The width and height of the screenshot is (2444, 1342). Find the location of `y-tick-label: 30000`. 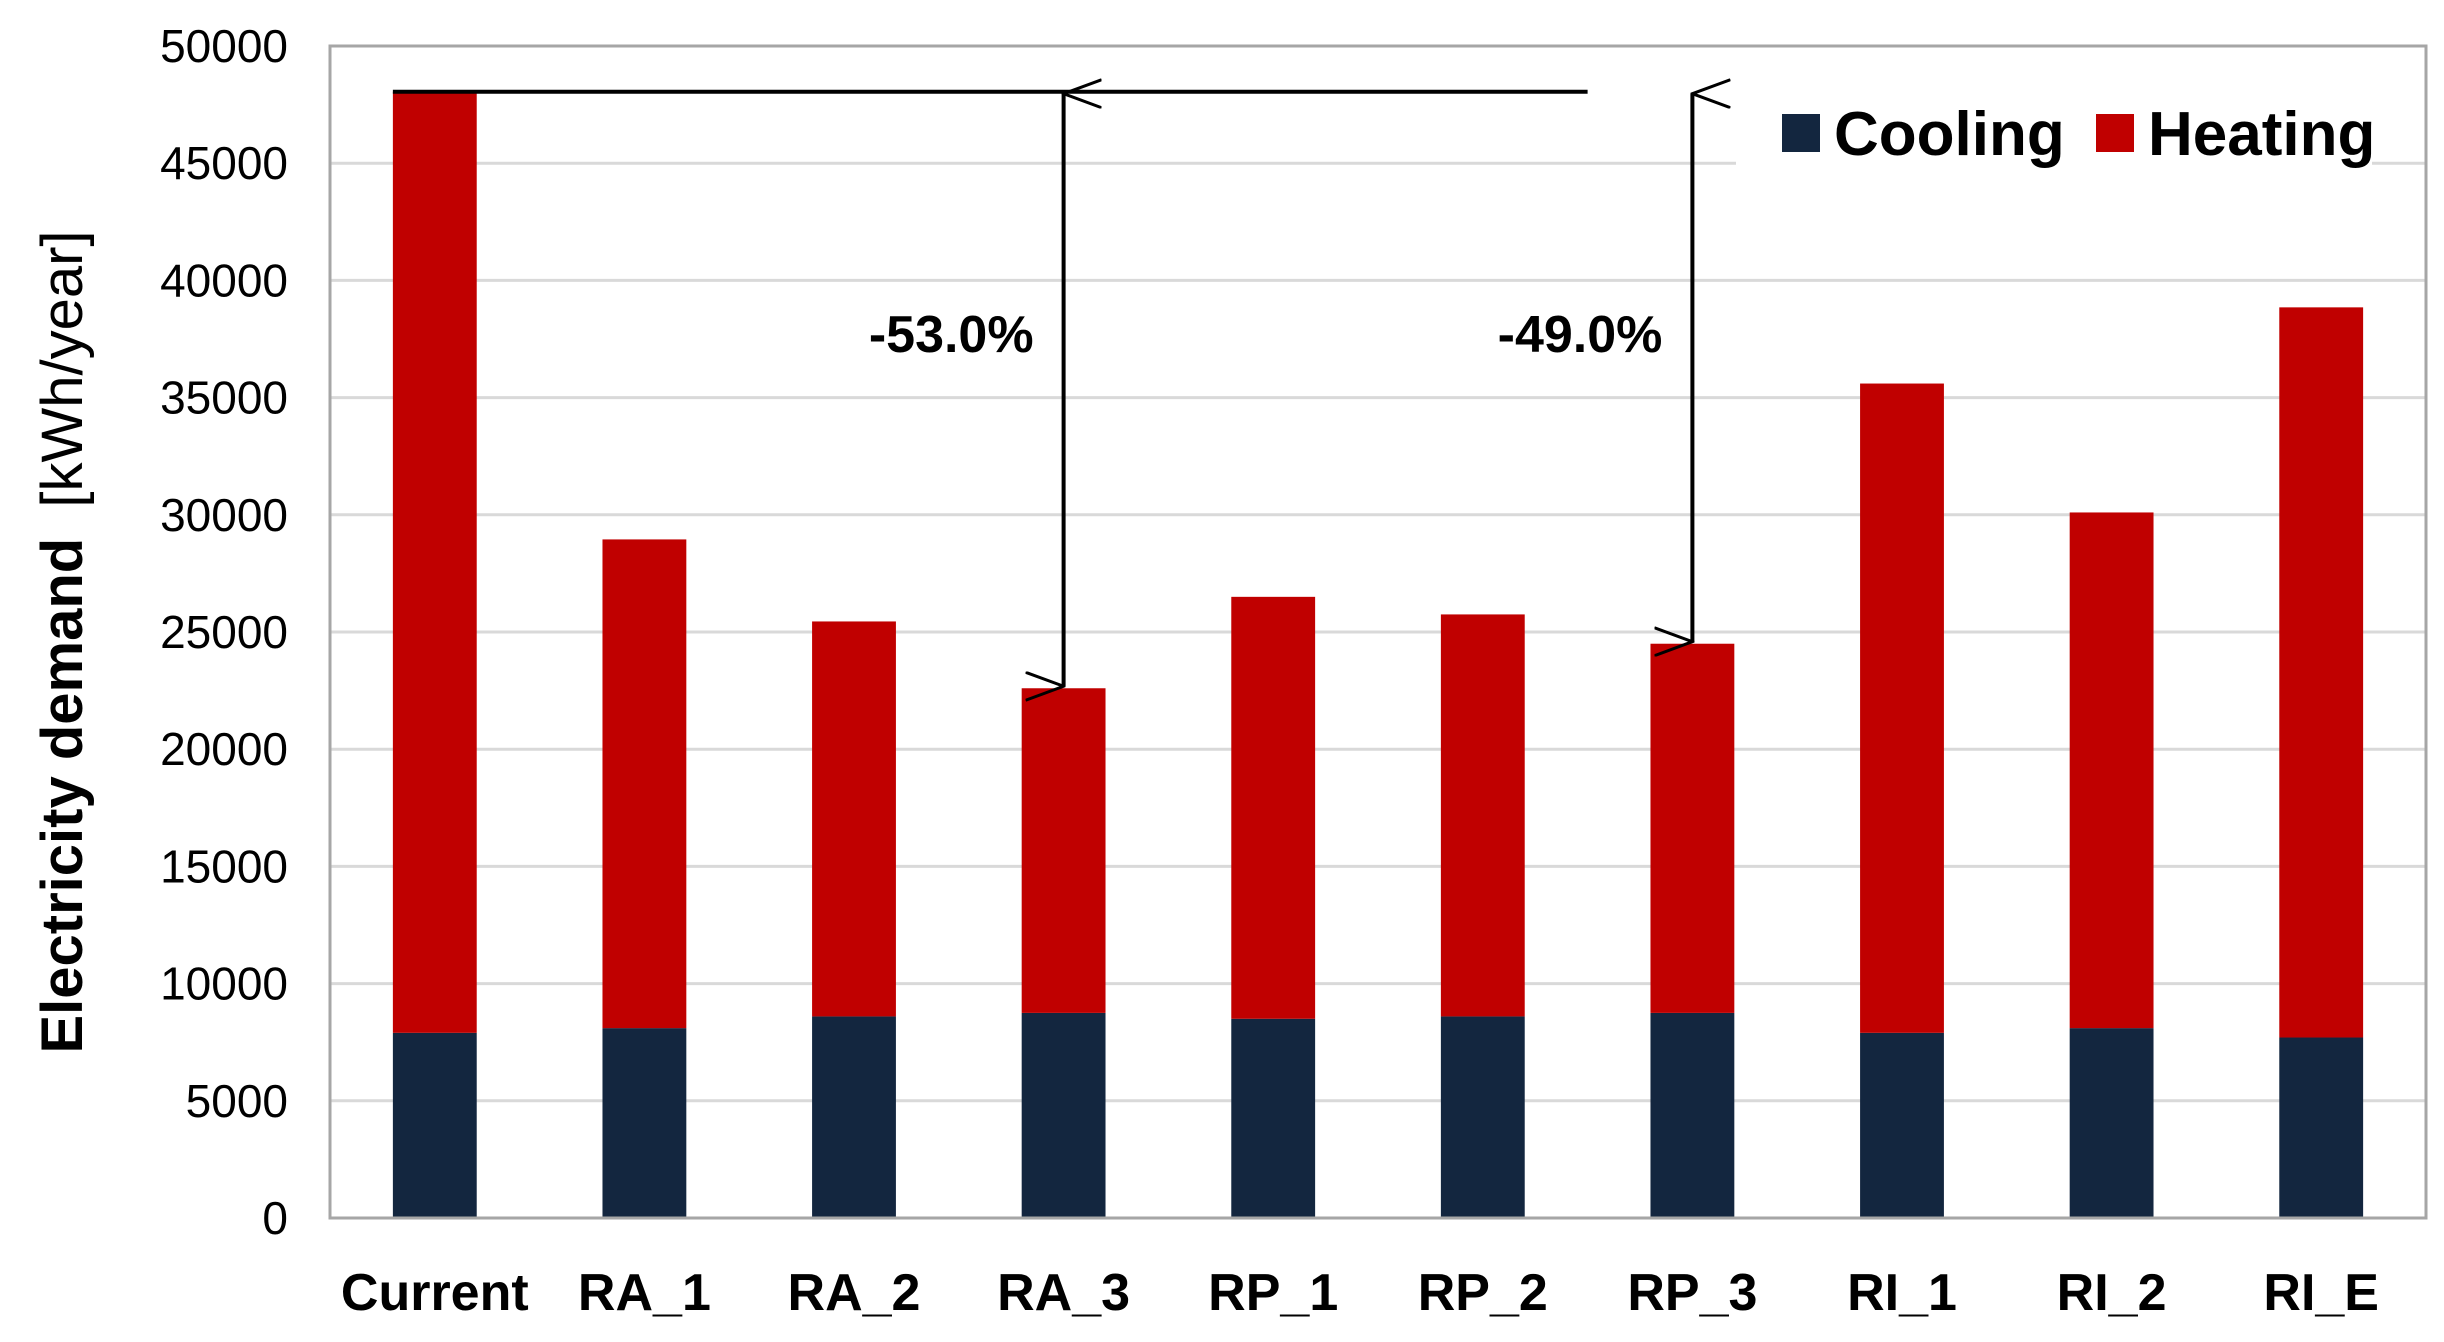

y-tick-label: 30000 is located at coordinates (224, 515).